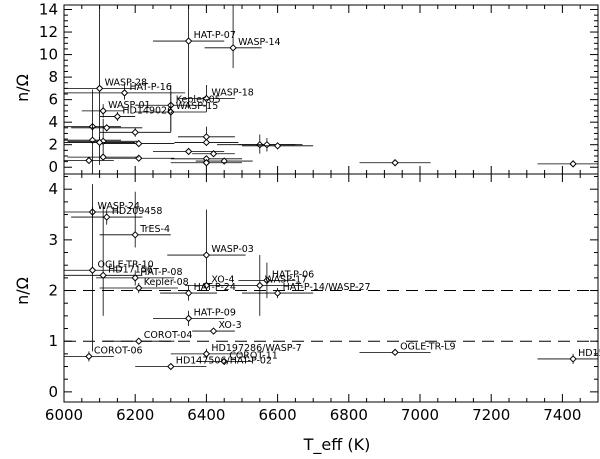  I want to click on bottom-point-label: HD15082/WASP-33, so click(589, 353).